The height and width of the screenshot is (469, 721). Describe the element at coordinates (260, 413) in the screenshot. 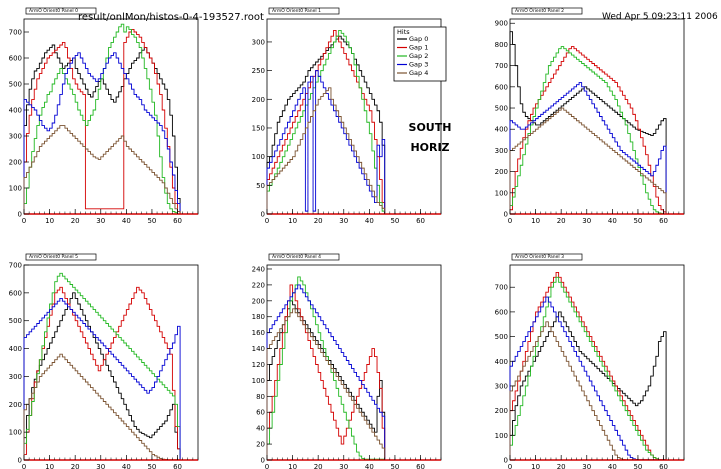

I see `y-tick-label: 60` at that location.